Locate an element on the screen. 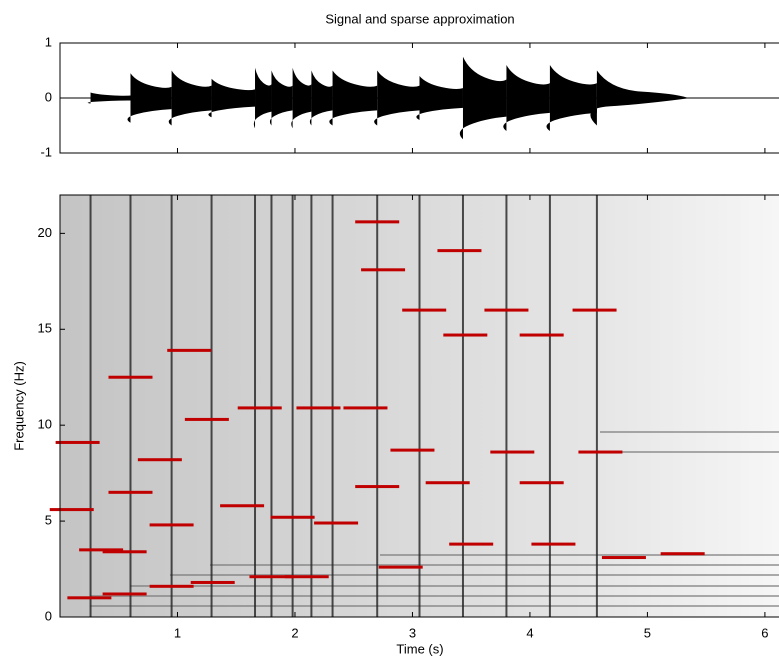  x-tick-label: 6 is located at coordinates (764, 632).